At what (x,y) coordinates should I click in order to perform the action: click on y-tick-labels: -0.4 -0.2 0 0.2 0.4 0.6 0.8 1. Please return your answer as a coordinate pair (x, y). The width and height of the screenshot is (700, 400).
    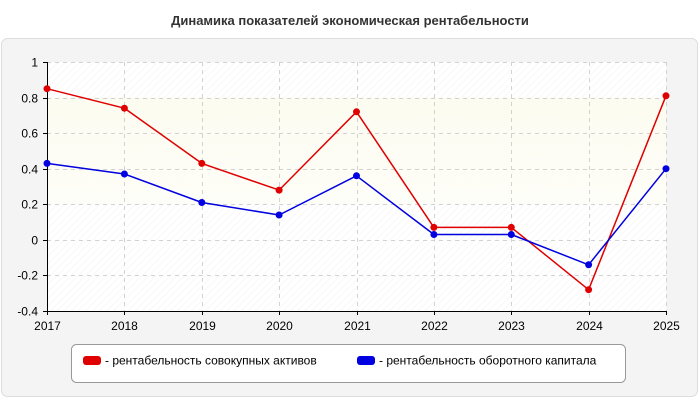
    Looking at the image, I should click on (27, 187).